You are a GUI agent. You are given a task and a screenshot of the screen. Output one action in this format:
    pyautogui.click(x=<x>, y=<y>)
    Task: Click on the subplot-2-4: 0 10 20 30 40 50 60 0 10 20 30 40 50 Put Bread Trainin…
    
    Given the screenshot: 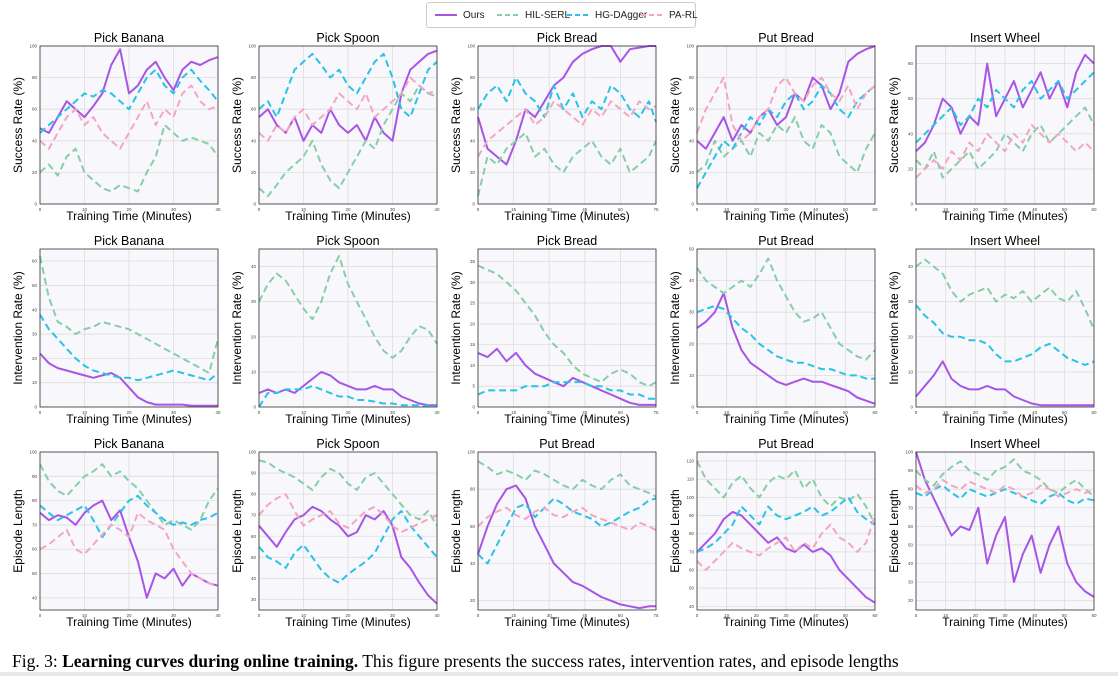 What is the action you would take?
    pyautogui.click(x=771, y=331)
    